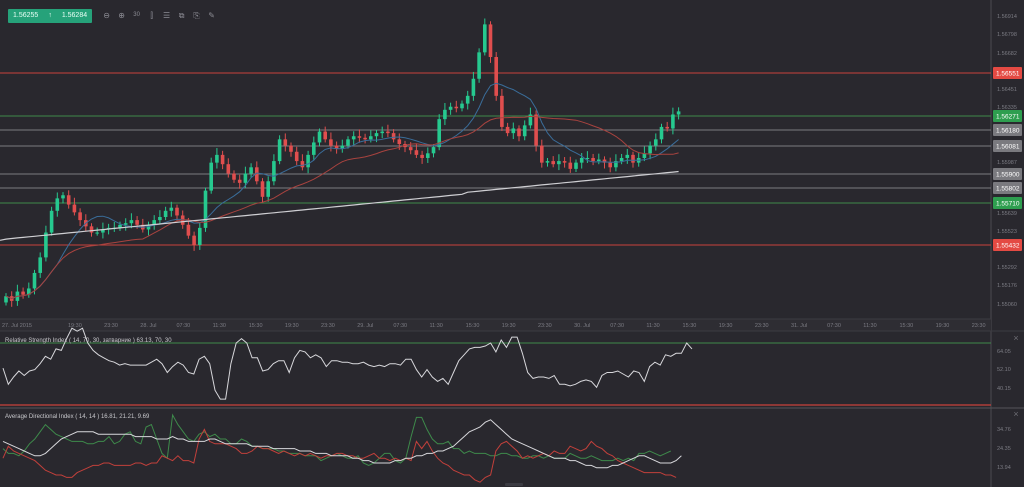 The height and width of the screenshot is (487, 1024). I want to click on svg-text: 24.35, so click(1004, 449).